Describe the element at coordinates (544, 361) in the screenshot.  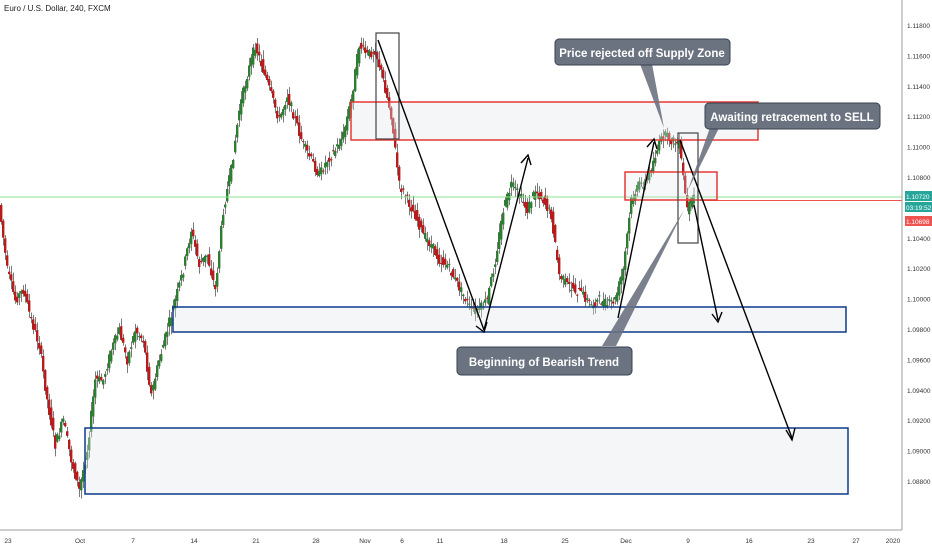
I see `bearish-trend-callout: Beginning of Bearish Trend` at that location.